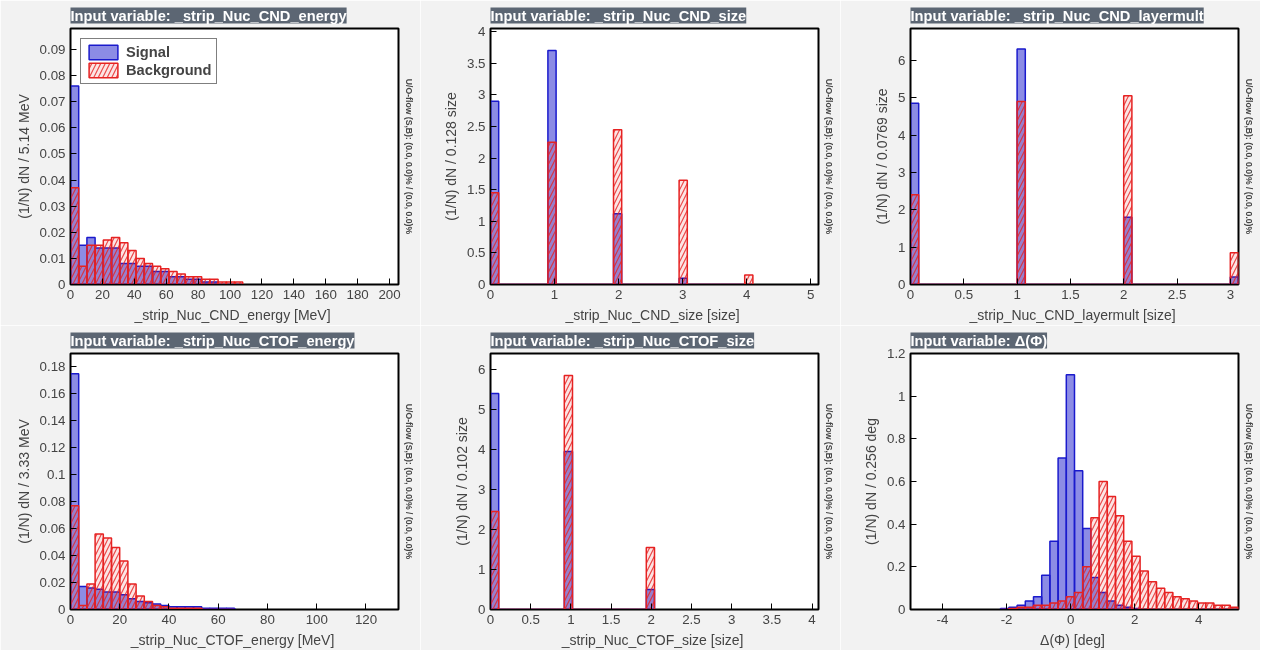  Describe the element at coordinates (209, 15) in the screenshot. I see `chart-title: Input variable: _strip_Nuc_CND_energy` at that location.